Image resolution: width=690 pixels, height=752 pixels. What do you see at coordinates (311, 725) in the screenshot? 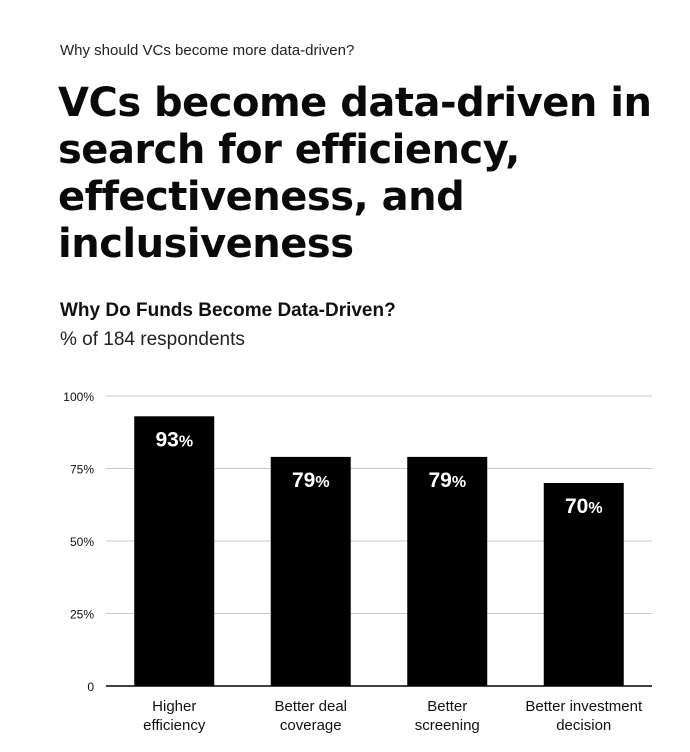
I see `x-category-label: coverage` at bounding box center [311, 725].